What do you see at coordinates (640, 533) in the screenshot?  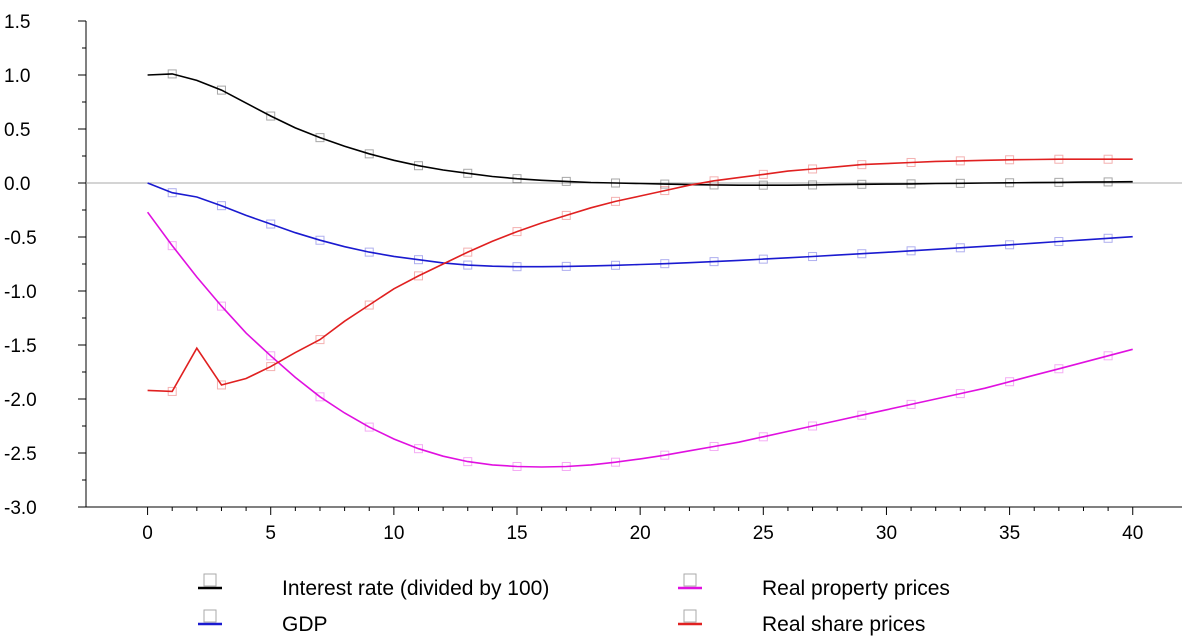 I see `x-tick-label: 20` at bounding box center [640, 533].